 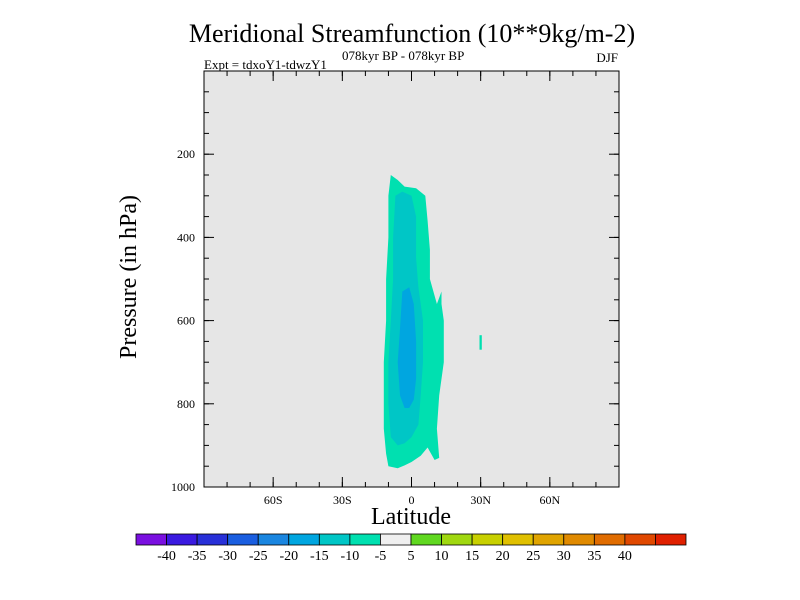 What do you see at coordinates (319, 556) in the screenshot?
I see `colorbar-label: -15` at bounding box center [319, 556].